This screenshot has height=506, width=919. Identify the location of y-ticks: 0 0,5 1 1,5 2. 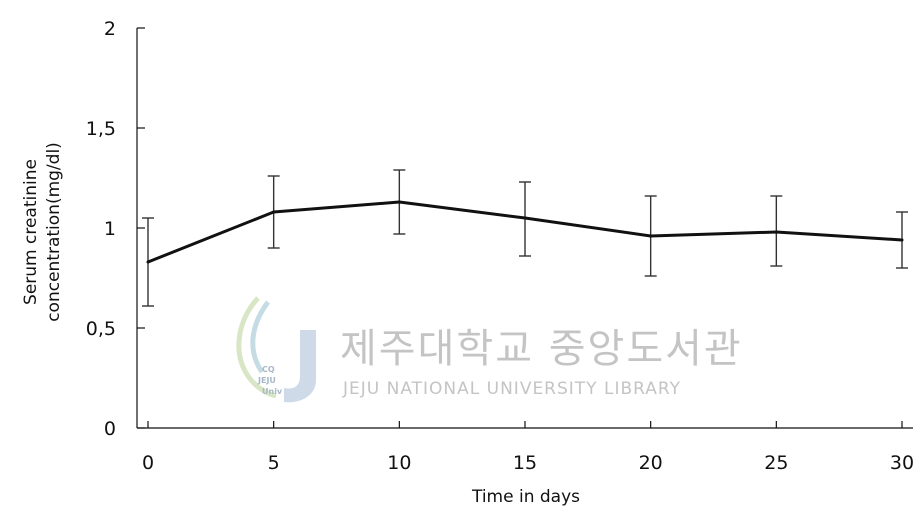
(115, 229).